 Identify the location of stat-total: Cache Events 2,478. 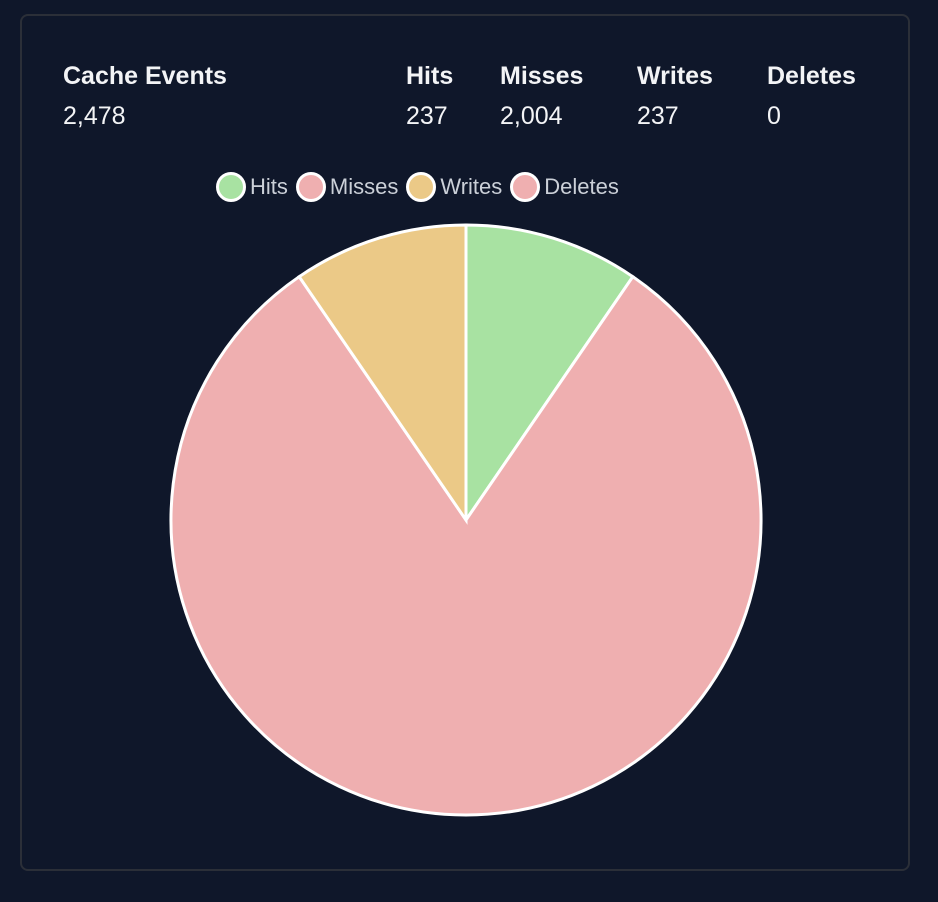
(145, 96).